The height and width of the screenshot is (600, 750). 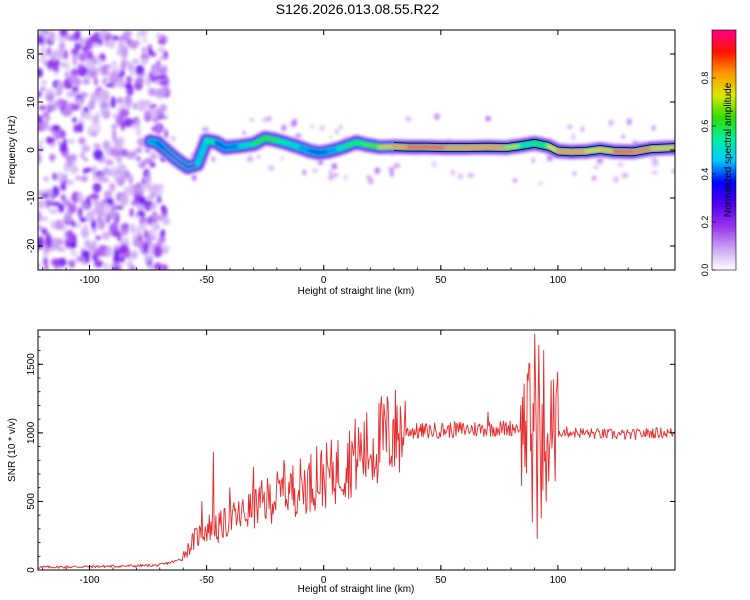 I want to click on x-tick-label: -100, so click(x=90, y=280).